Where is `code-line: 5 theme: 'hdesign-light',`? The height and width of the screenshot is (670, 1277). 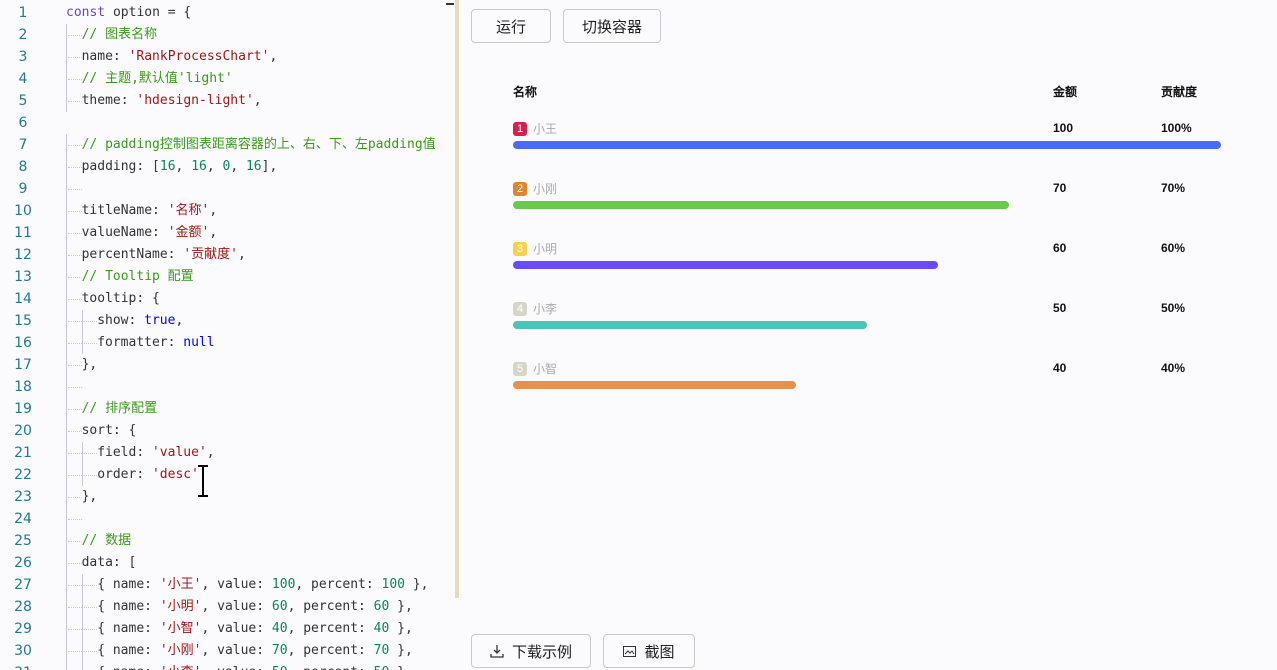
code-line: 5 theme: 'hdesign-light', is located at coordinates (227, 101).